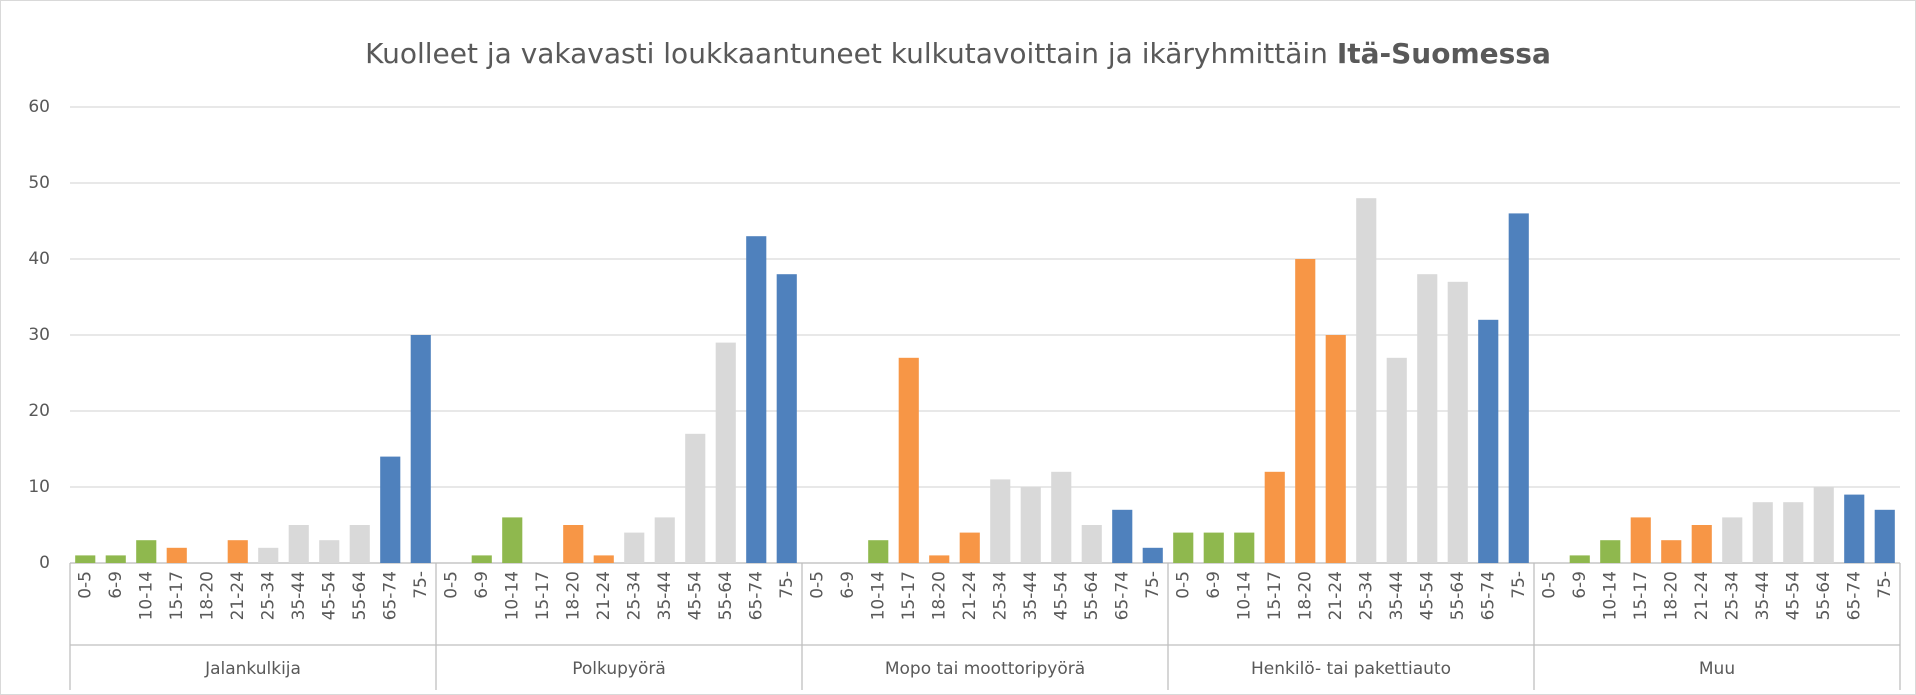 This screenshot has height=695, width=1916. Describe the element at coordinates (39, 335) in the screenshot. I see `y-tick-label: 30` at that location.